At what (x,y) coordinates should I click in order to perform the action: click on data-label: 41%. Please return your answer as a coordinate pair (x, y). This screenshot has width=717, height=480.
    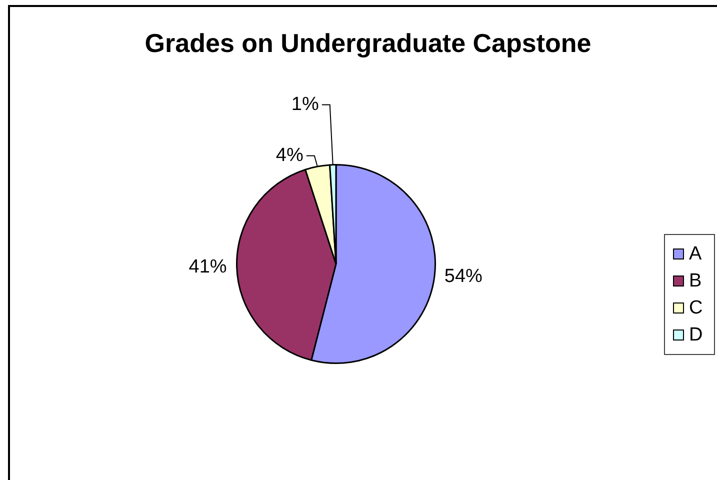
    Looking at the image, I should click on (207, 267).